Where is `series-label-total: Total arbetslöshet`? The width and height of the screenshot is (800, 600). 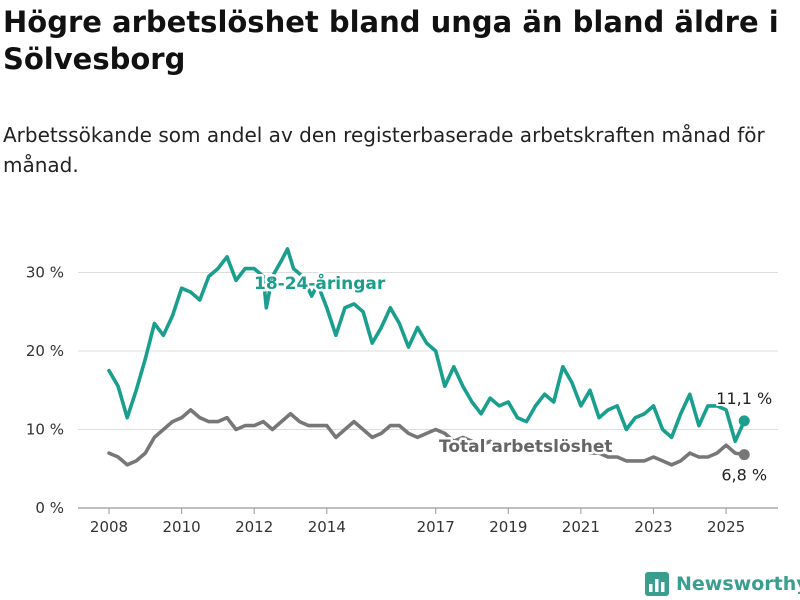 series-label-total: Total arbetslöshet is located at coordinates (526, 447).